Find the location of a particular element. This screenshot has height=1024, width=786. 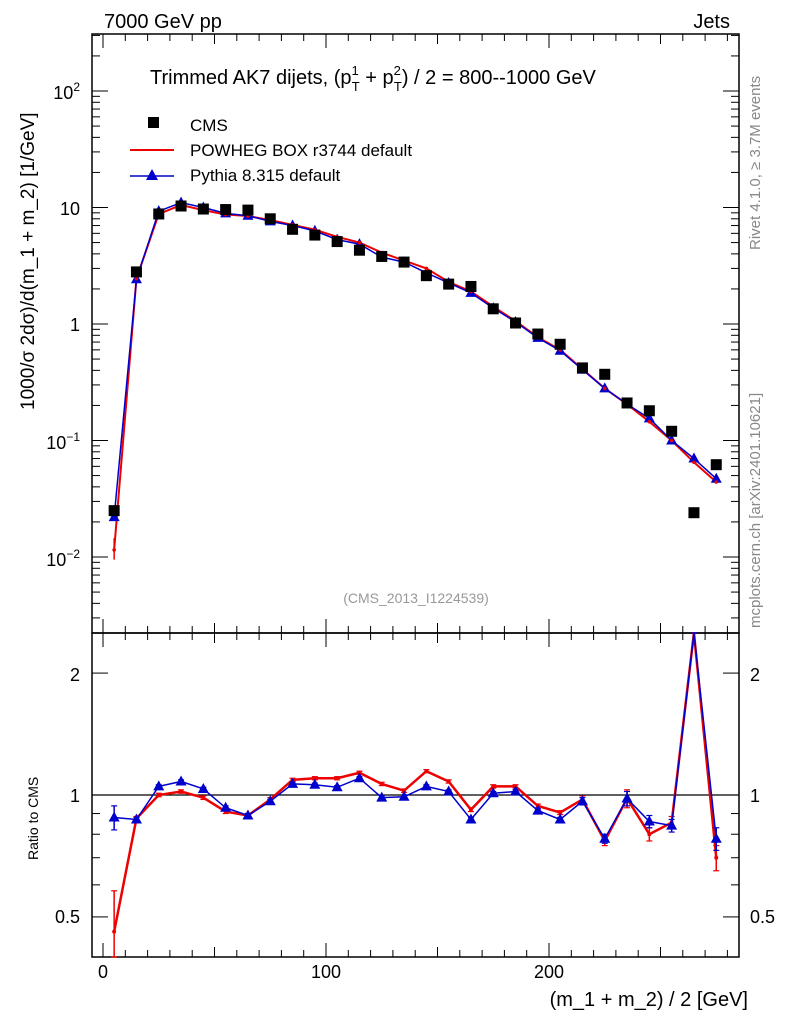

x-tick-label-0: 0 is located at coordinates (103, 972).